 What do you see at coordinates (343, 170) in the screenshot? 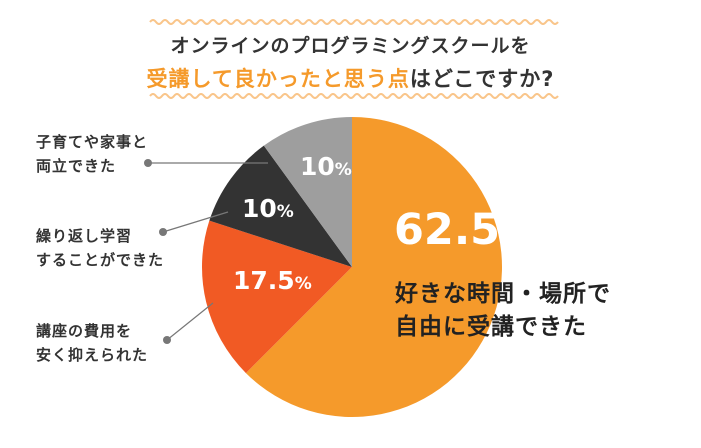
I see `pct-unit-parenting: %` at bounding box center [343, 170].